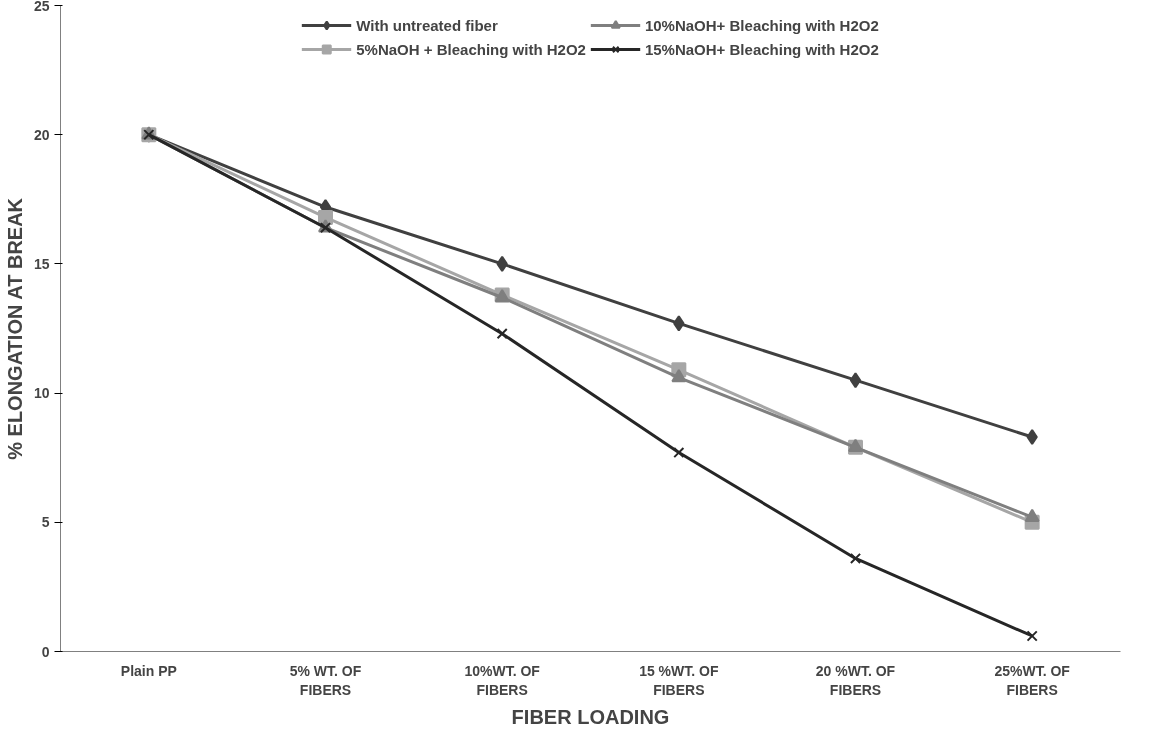 The width and height of the screenshot is (1167, 744). I want to click on legend-label: With untreated fiber, so click(427, 25).